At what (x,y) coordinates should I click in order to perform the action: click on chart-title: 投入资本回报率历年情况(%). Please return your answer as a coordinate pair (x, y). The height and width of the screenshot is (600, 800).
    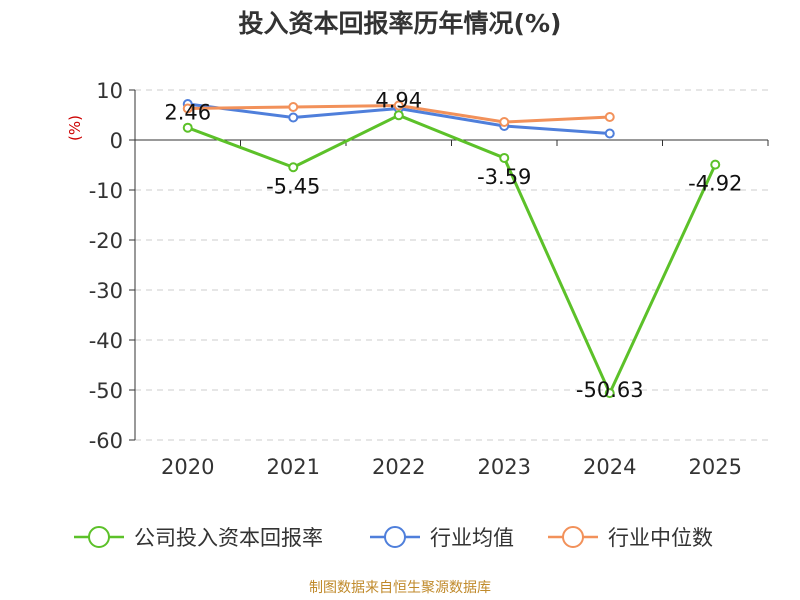
    Looking at the image, I should click on (400, 23).